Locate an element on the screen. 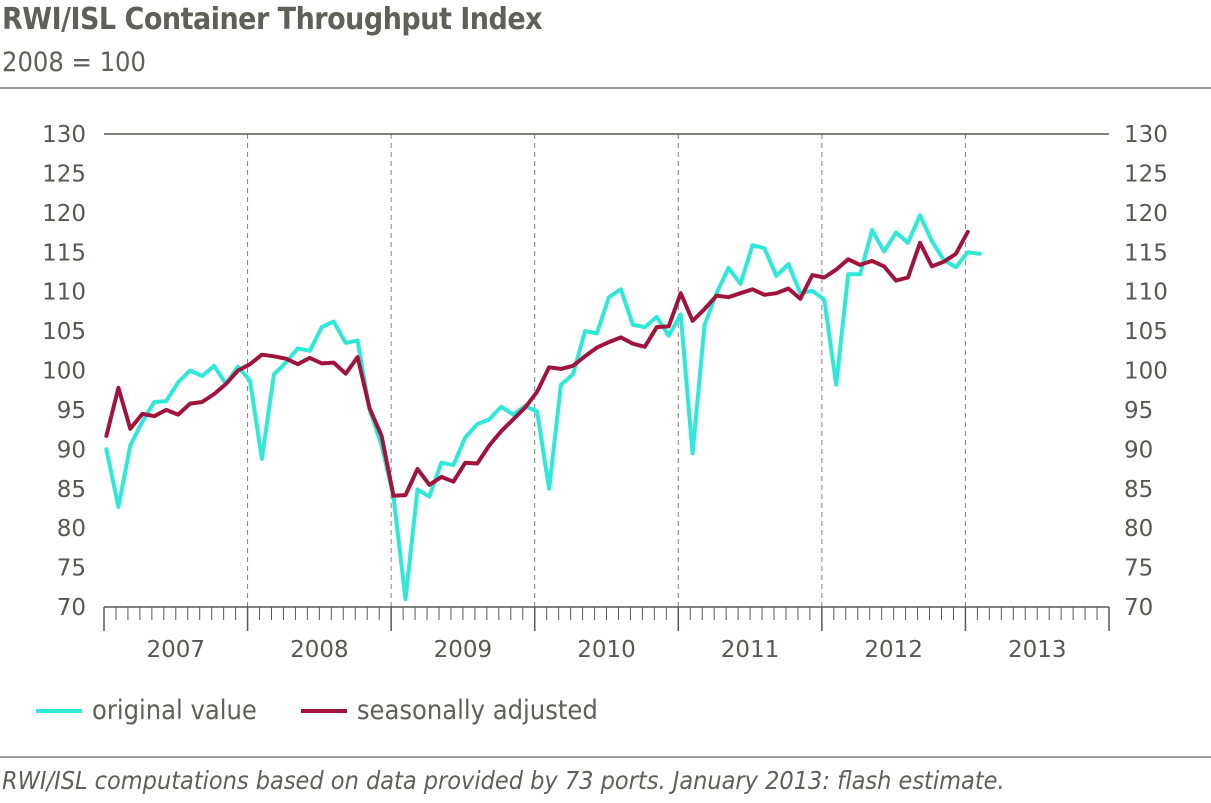  legend-item-original: original value is located at coordinates (146, 710).